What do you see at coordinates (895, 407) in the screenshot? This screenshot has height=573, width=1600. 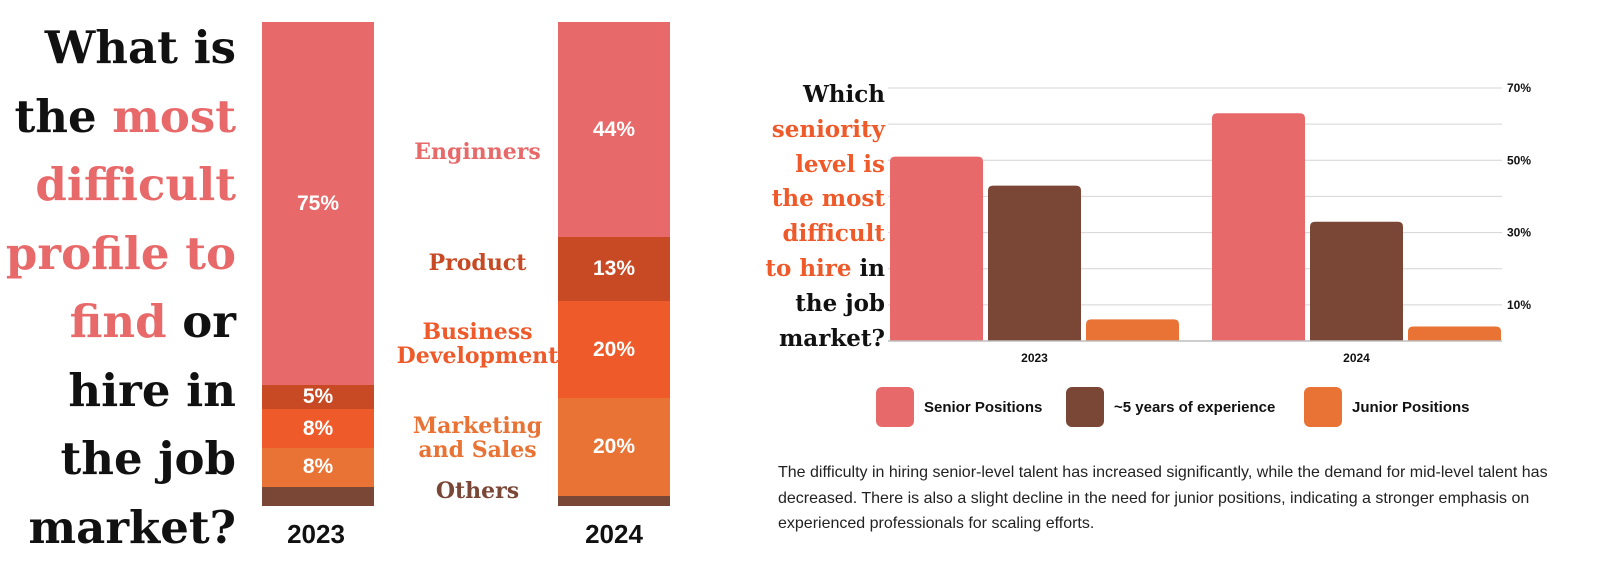 I see `legend-swatch-senior` at bounding box center [895, 407].